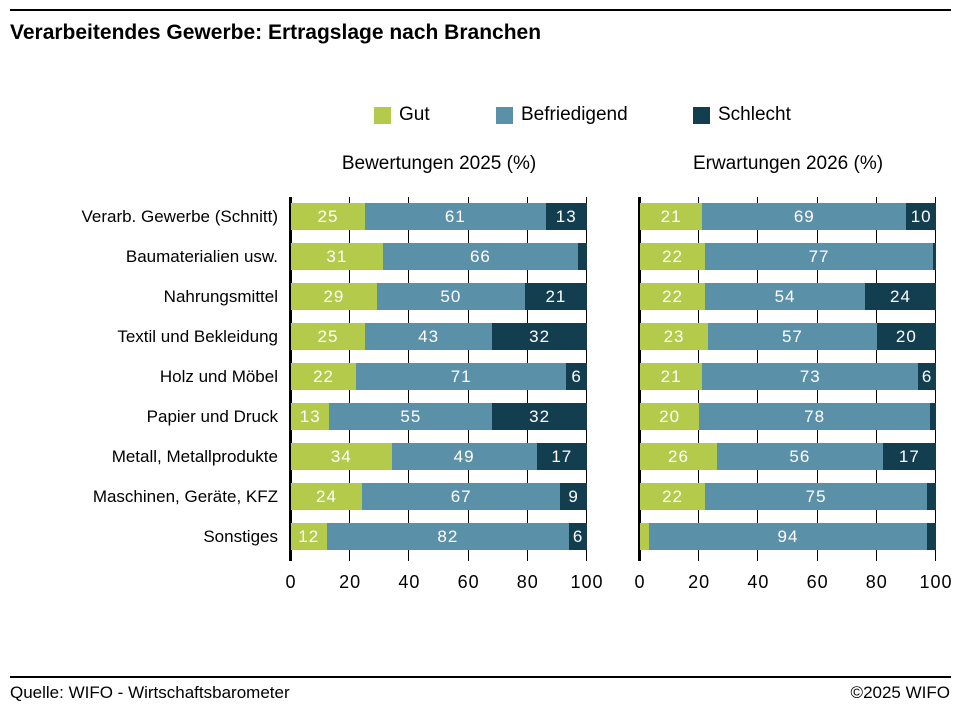  I want to click on bar-row: 26 56 17, so click(788, 456).